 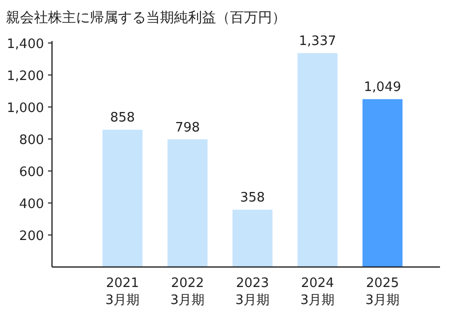 What do you see at coordinates (187, 128) in the screenshot?
I see `data-label: 798` at bounding box center [187, 128].